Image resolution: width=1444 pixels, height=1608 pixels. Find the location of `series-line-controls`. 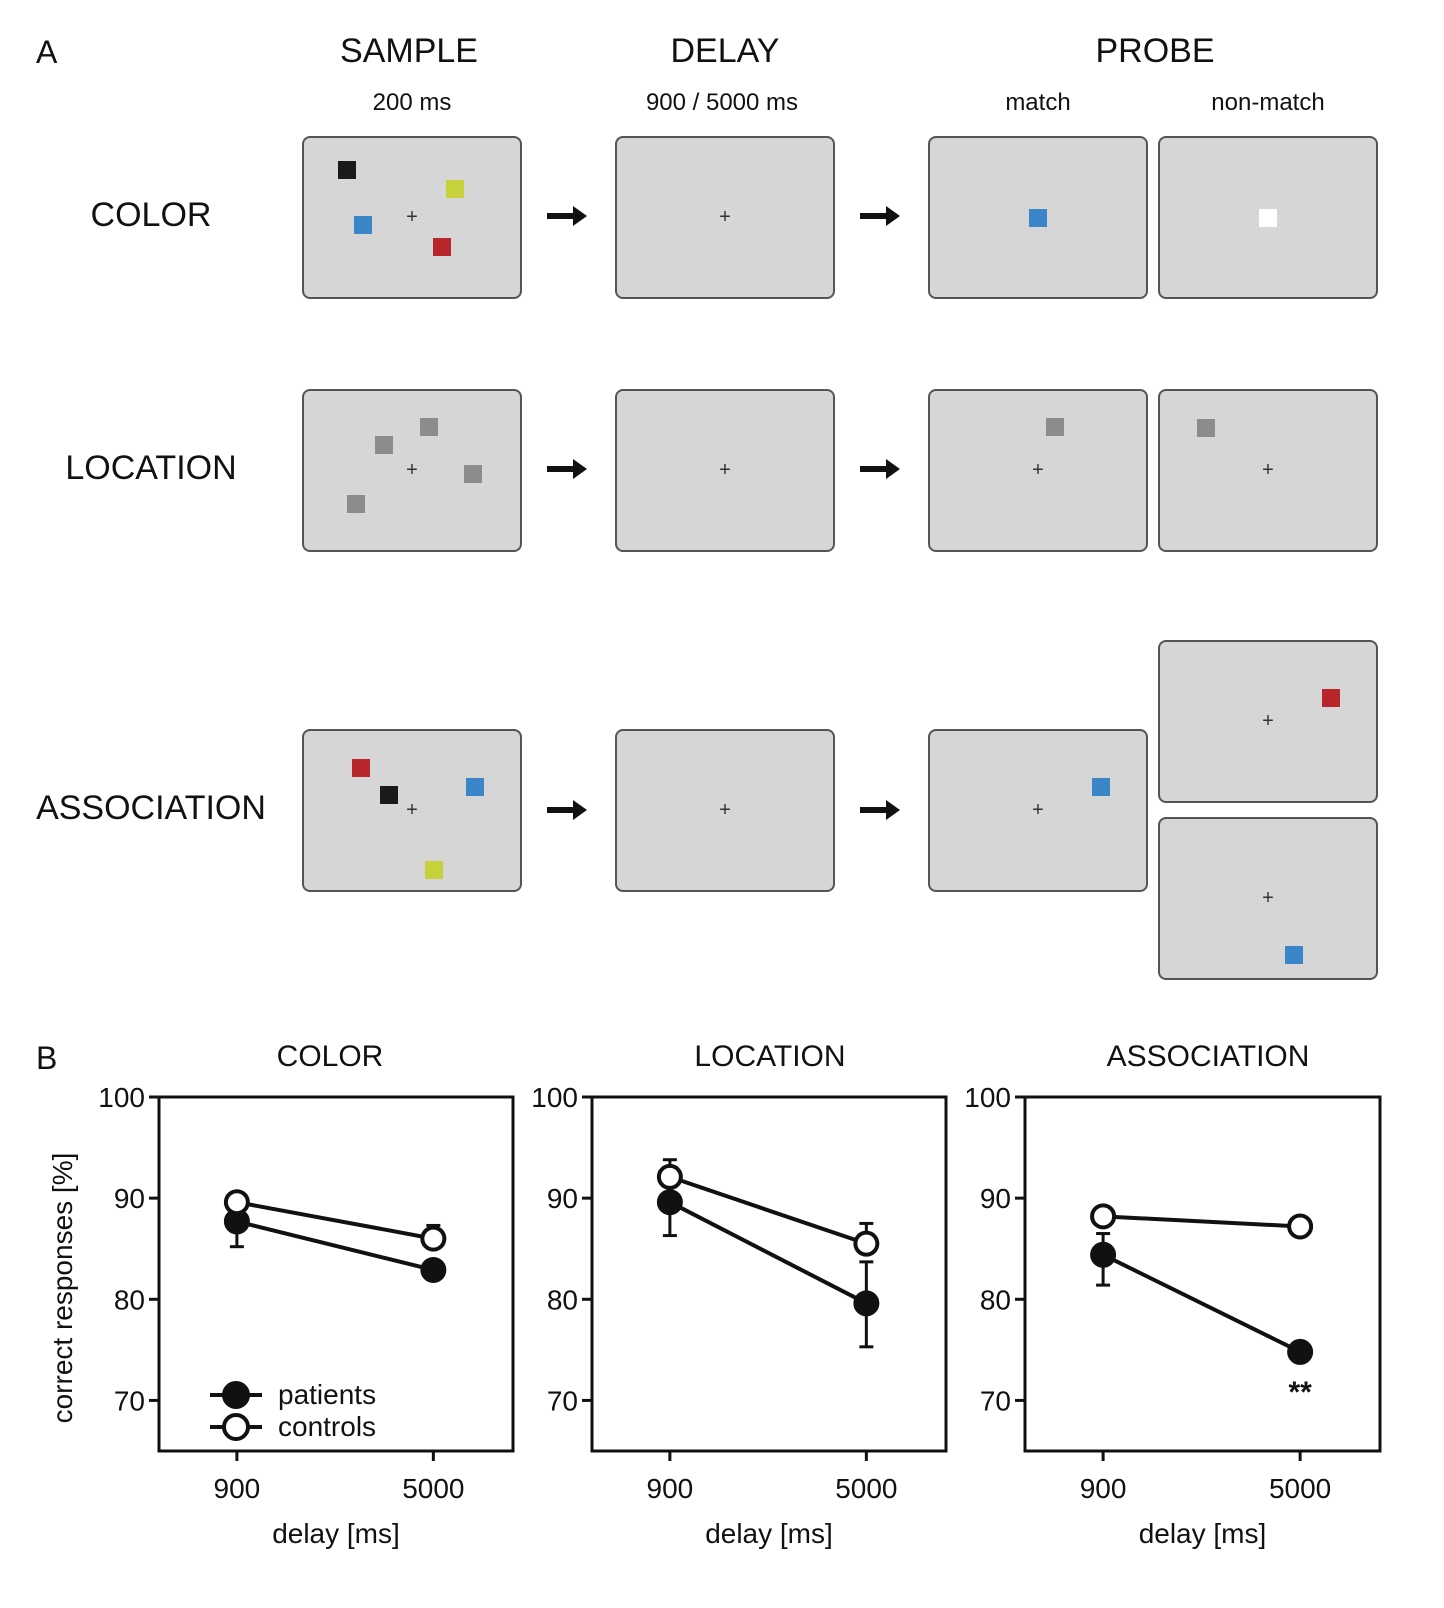

series-line-controls is located at coordinates (768, 1210).